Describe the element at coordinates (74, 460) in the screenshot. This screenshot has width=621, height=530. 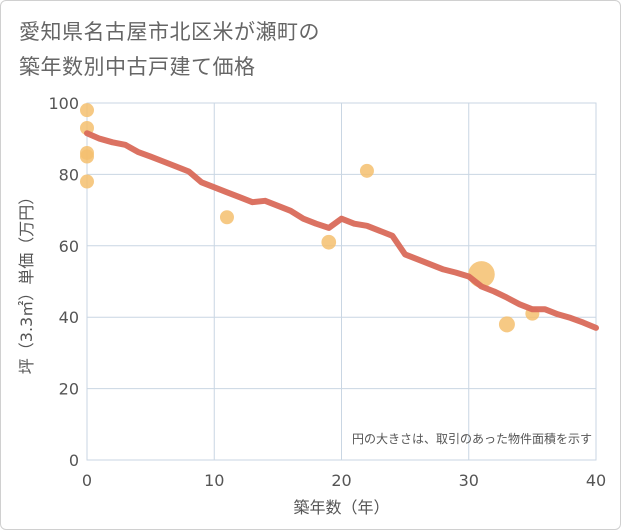
I see `y-tick-label: 0` at that location.